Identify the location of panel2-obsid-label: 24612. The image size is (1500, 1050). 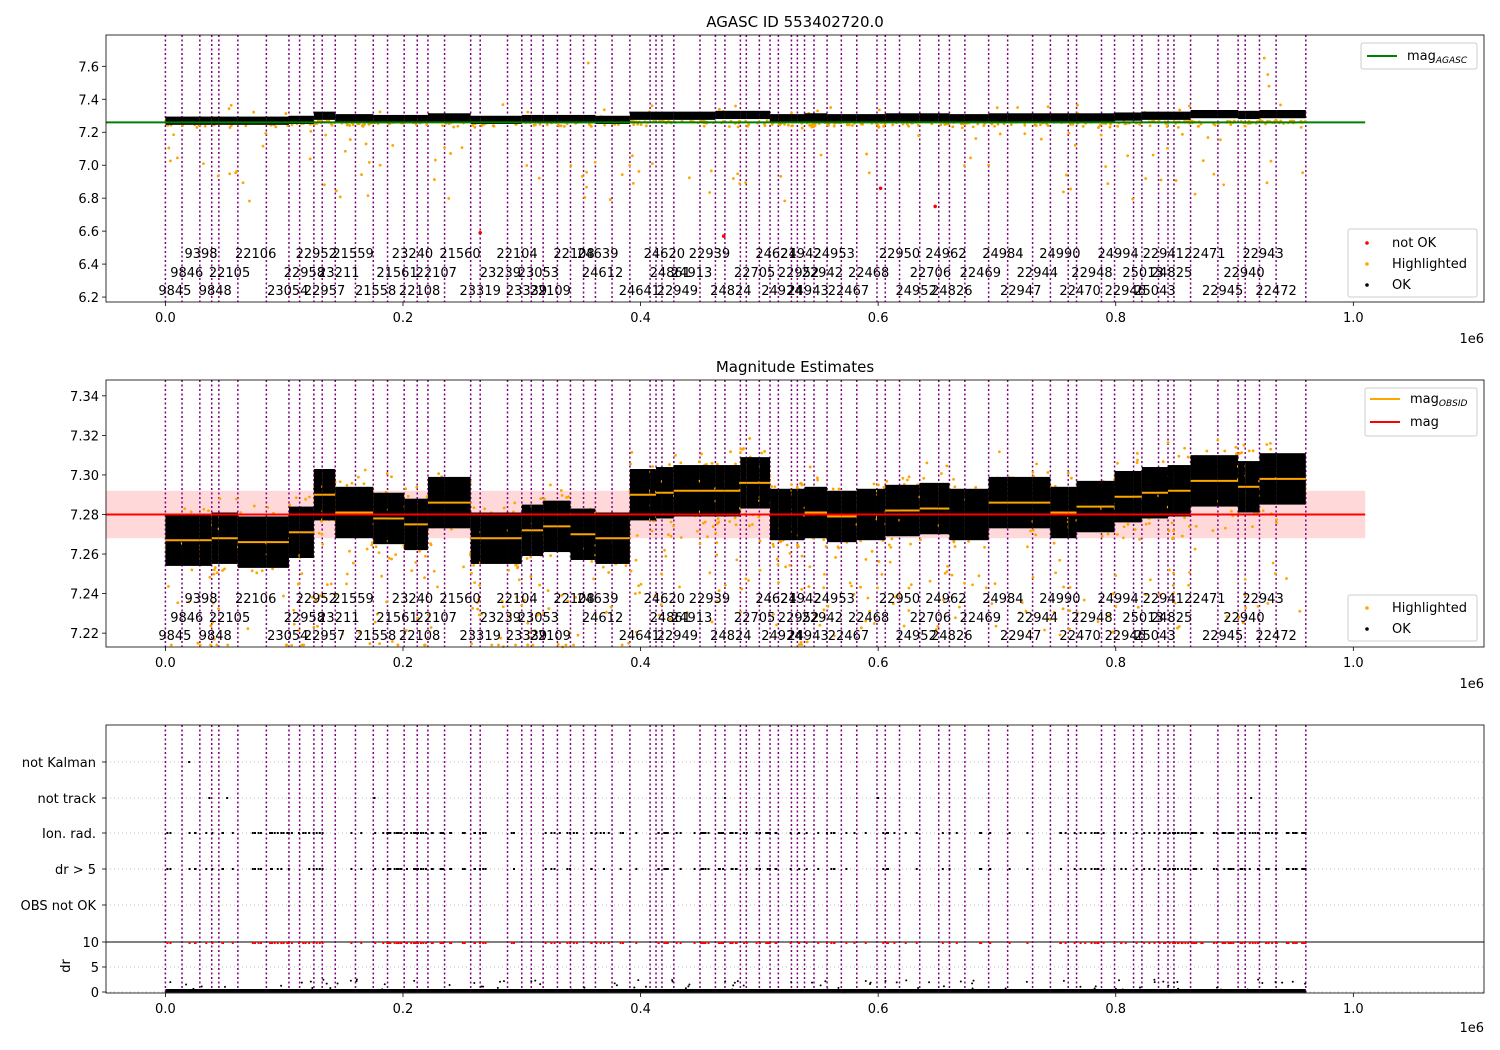
(602, 618).